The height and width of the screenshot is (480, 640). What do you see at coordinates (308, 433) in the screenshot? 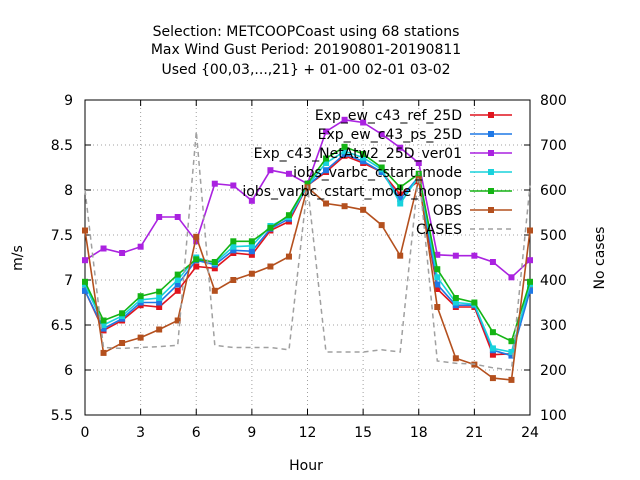
I see `x-tick-label: 12` at bounding box center [308, 433].